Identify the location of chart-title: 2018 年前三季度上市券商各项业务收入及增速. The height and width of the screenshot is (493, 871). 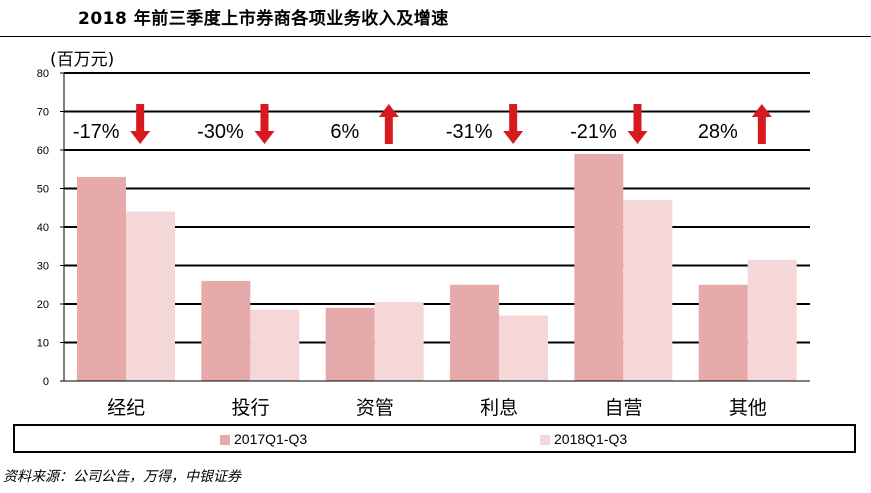
(263, 19).